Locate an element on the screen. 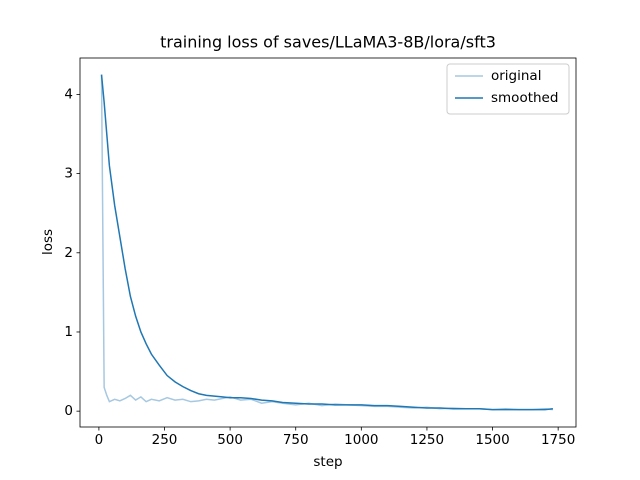 The width and height of the screenshot is (640, 480). x-tick-label: 1500 is located at coordinates (492, 440).